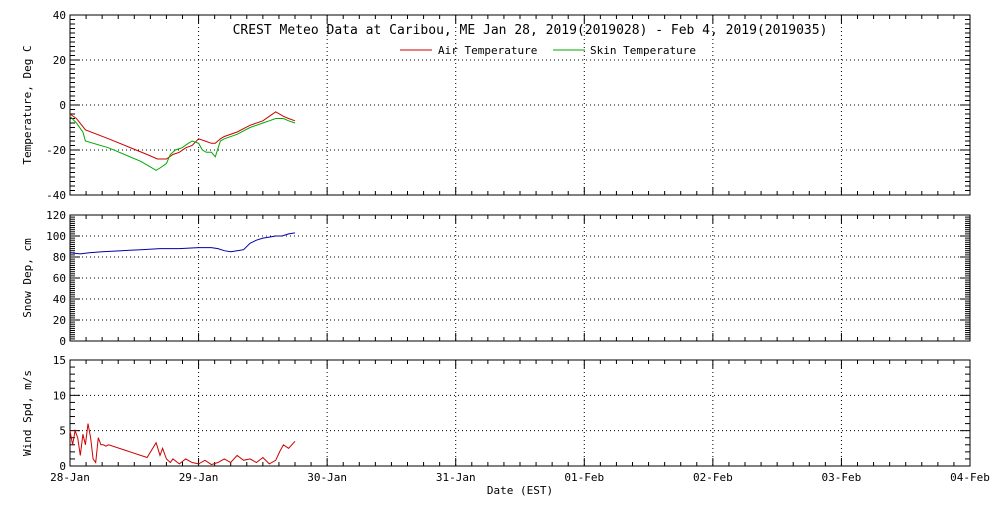 This screenshot has width=1000, height=505. What do you see at coordinates (584, 477) in the screenshot?
I see `x-tick-label: 01-Feb` at bounding box center [584, 477].